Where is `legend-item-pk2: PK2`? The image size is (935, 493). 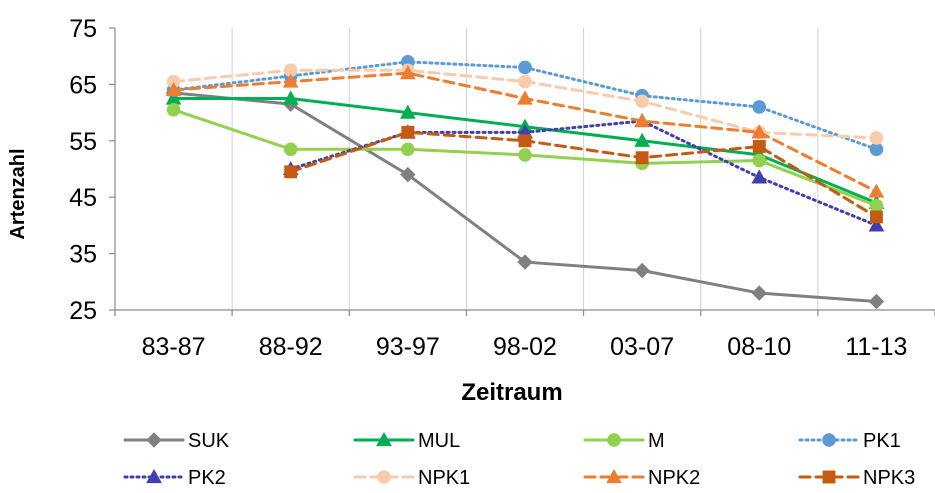
legend-item-pk2: PK2 is located at coordinates (174, 478).